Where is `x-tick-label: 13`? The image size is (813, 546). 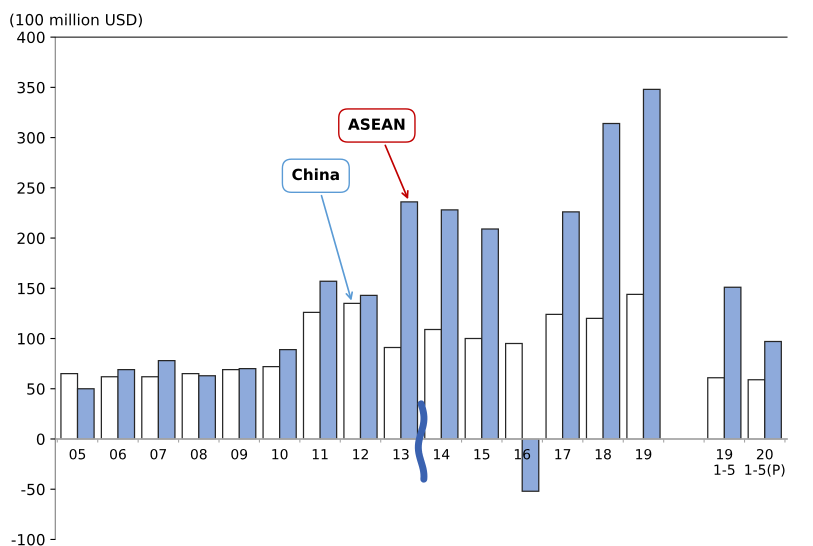 x-tick-label: 13 is located at coordinates (401, 454).